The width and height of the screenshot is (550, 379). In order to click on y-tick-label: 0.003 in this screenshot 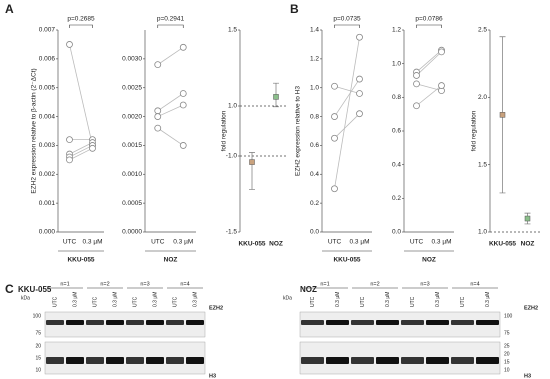, I will do `click(47, 145)`.